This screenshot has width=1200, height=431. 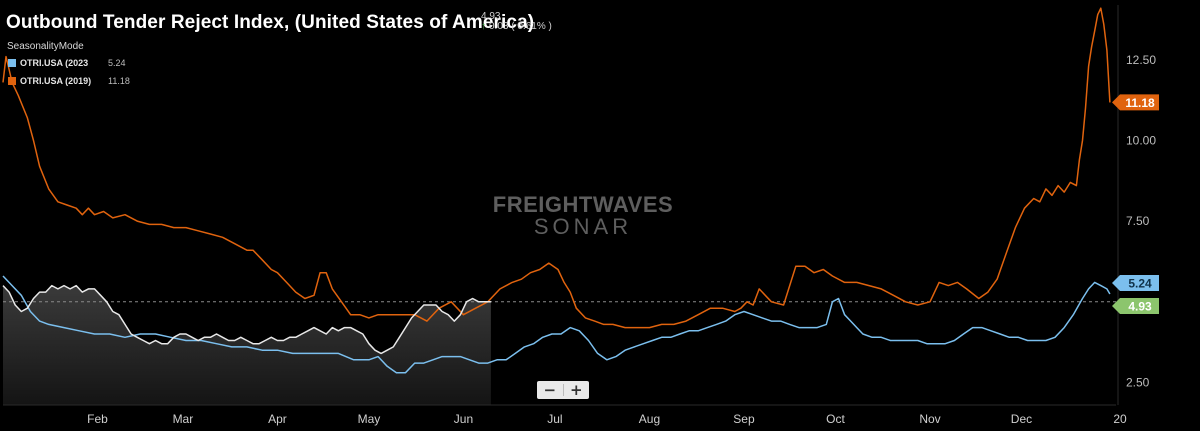 What do you see at coordinates (463, 419) in the screenshot?
I see `x-tick-label: Jun` at bounding box center [463, 419].